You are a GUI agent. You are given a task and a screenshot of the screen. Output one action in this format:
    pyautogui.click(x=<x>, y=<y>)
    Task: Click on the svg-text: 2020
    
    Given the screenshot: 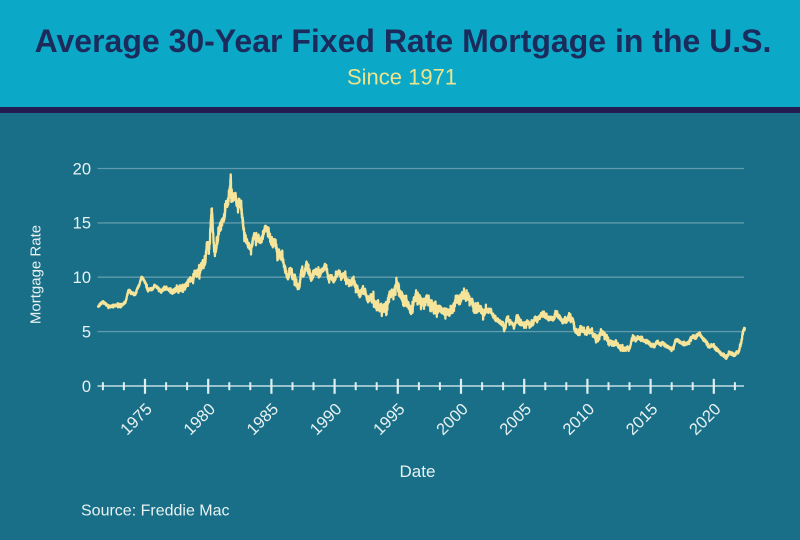 What is the action you would take?
    pyautogui.click(x=705, y=419)
    